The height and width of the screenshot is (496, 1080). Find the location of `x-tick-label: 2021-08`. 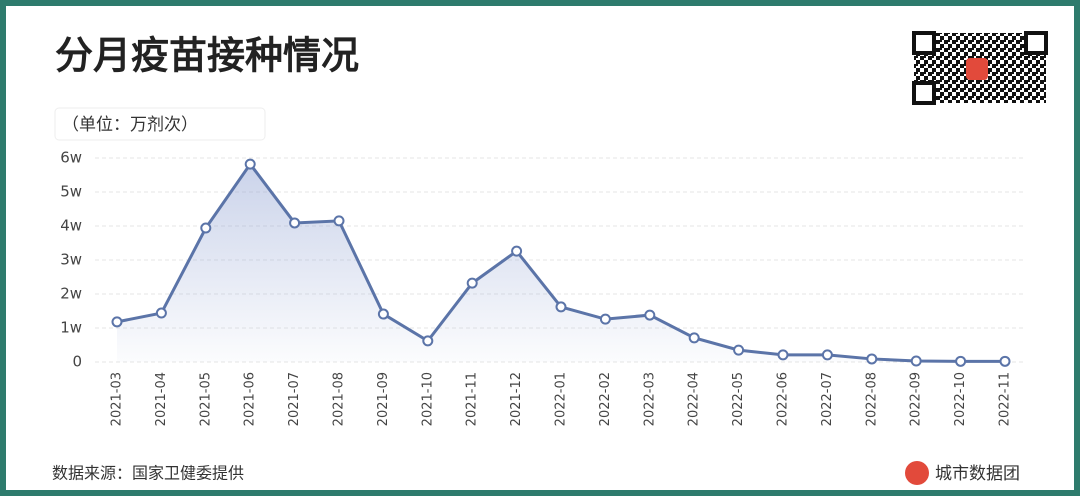

x-tick-label: 2021-08 is located at coordinates (339, 399).